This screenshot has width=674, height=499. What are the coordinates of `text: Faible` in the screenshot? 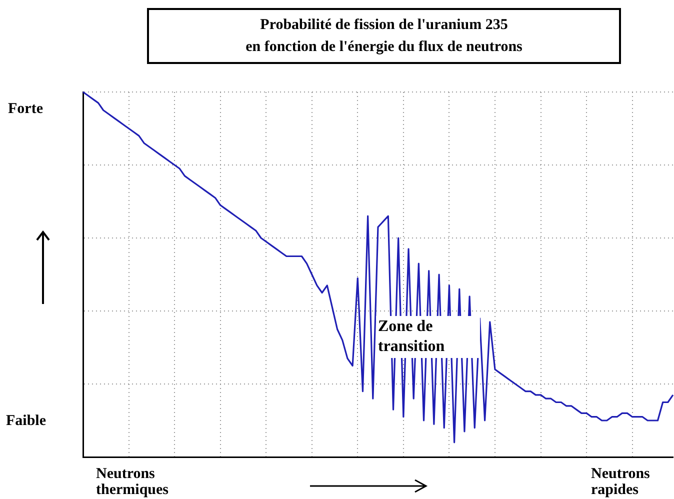 It's located at (26, 421).